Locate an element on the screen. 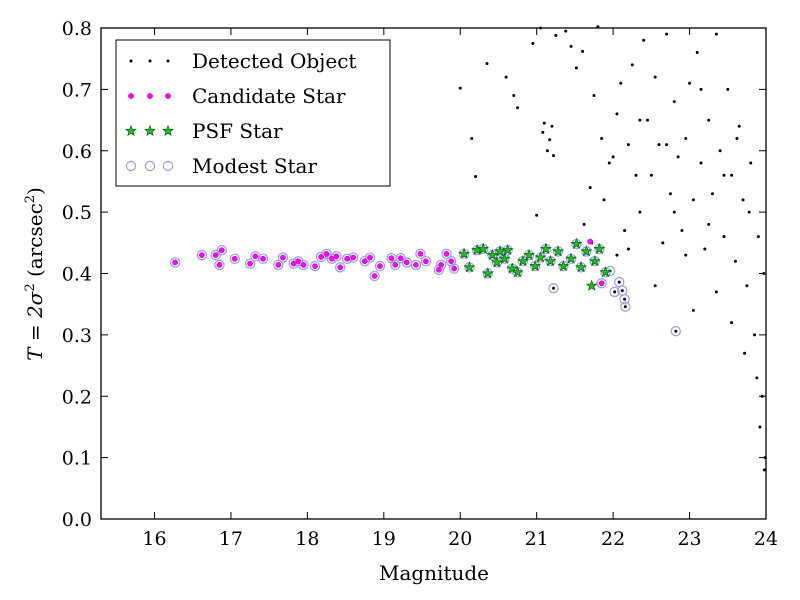 The height and width of the screenshot is (600, 800). x-tick-label: 22 is located at coordinates (613, 539).